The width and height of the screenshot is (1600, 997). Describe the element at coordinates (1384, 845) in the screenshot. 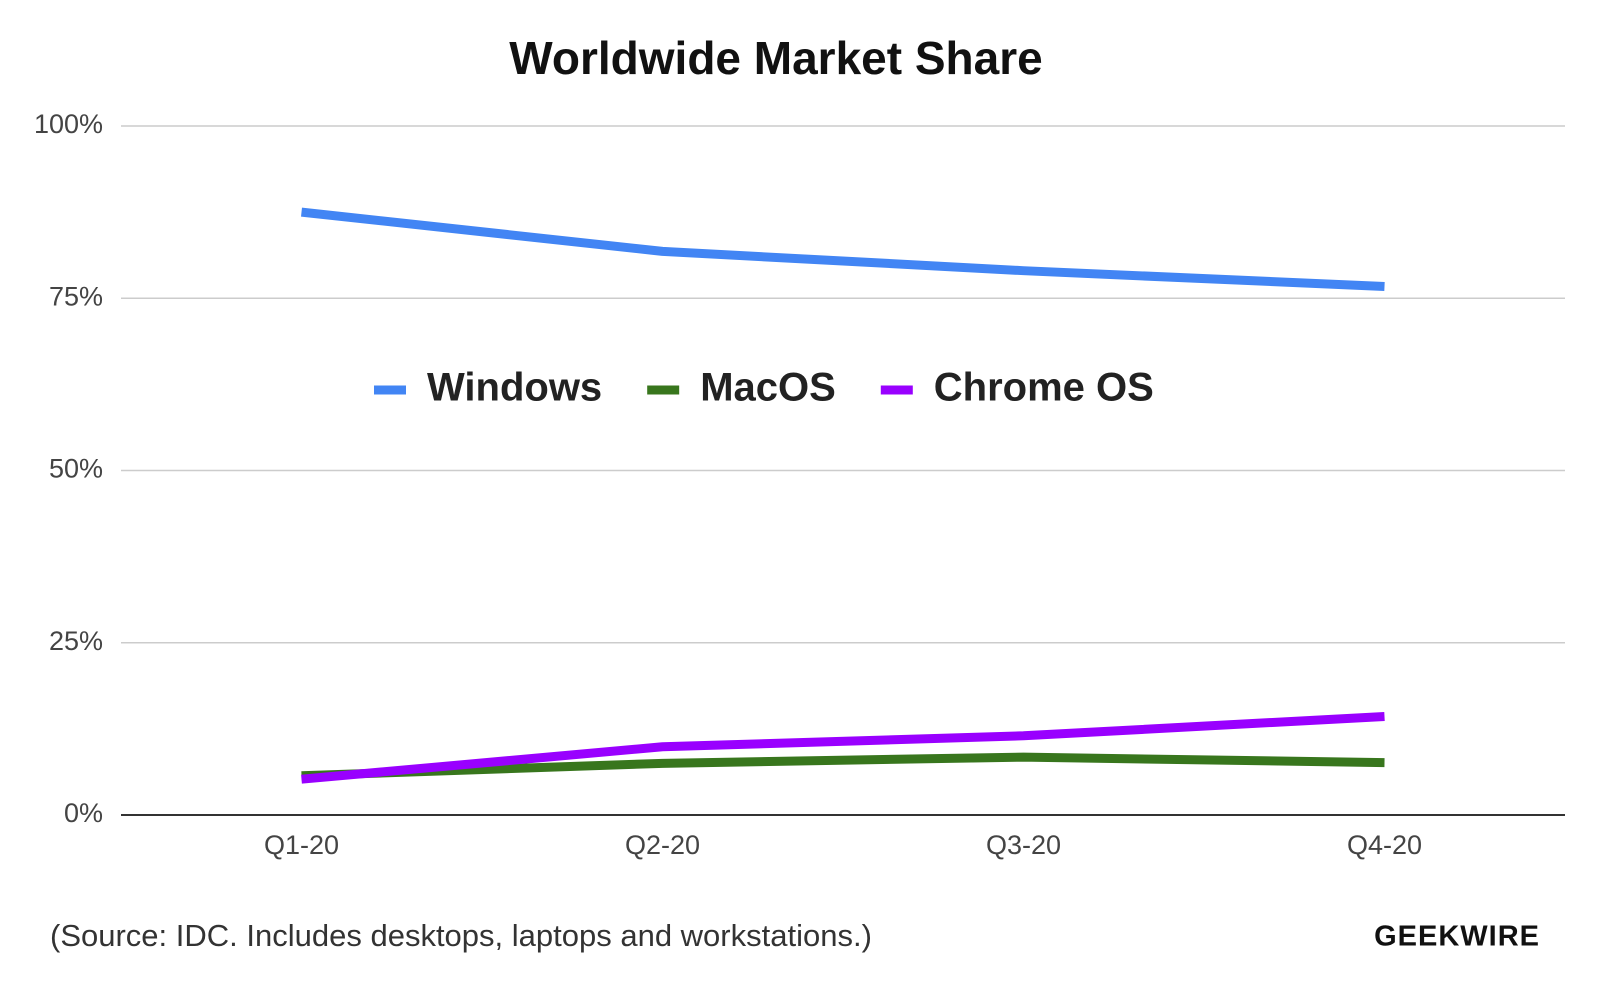

I see `x-tick-label: Q4-20` at that location.